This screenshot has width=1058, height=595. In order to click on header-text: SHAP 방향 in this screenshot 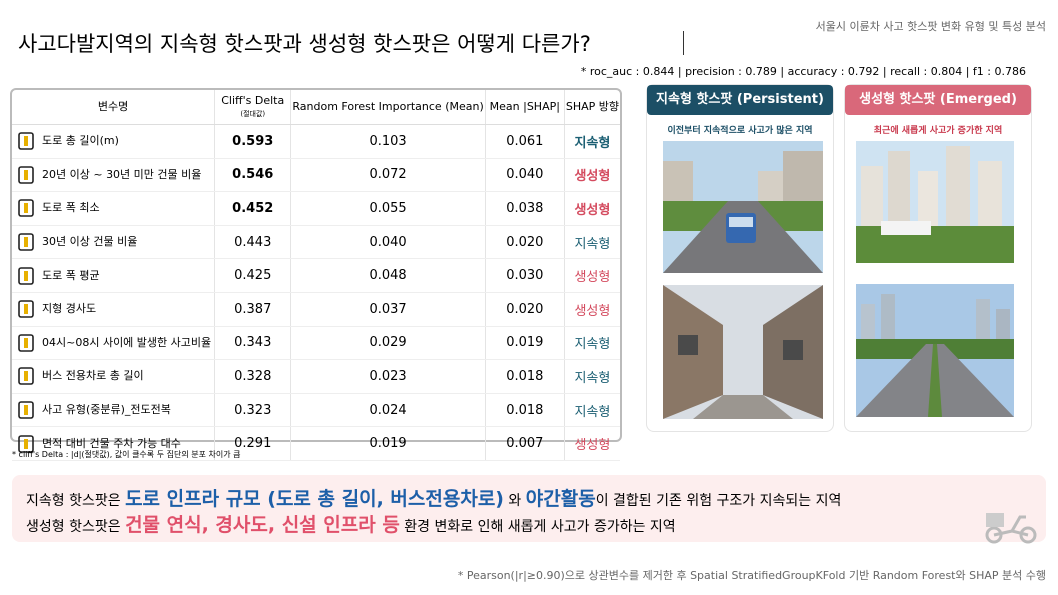, I will do `click(592, 106)`.